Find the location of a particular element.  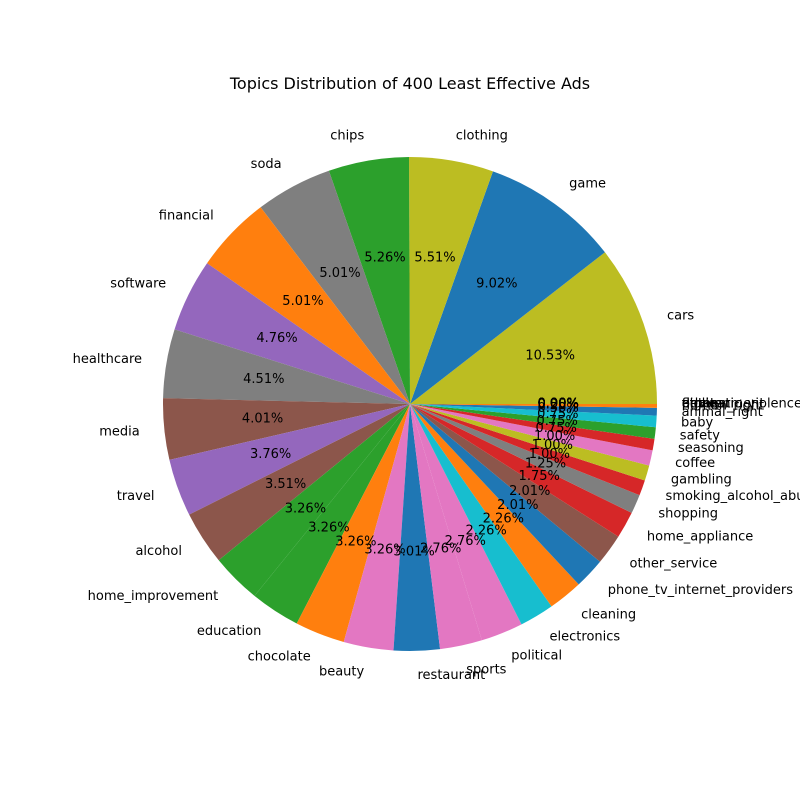

label-other: other is located at coordinates (699, 404).